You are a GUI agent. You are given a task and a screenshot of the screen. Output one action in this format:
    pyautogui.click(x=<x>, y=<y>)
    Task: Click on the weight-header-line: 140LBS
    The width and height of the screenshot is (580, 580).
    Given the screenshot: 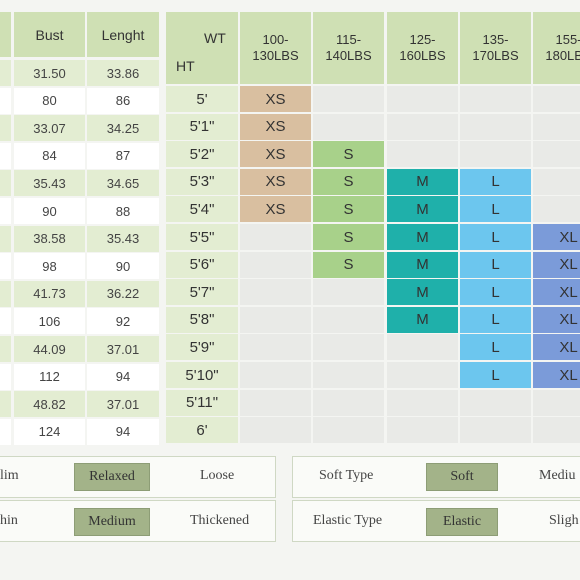 What is the action you would take?
    pyautogui.click(x=348, y=55)
    